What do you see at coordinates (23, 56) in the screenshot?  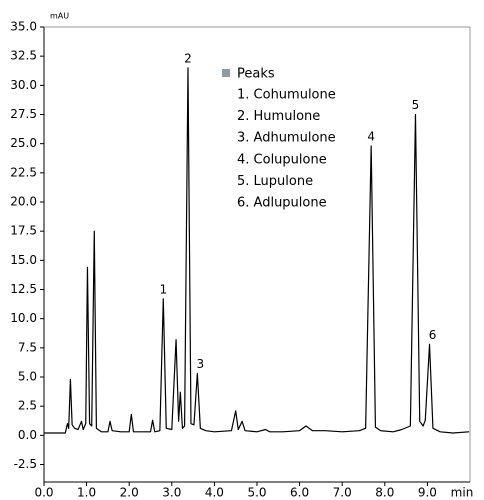 I see `y-tick-label: 32.5` at bounding box center [23, 56].